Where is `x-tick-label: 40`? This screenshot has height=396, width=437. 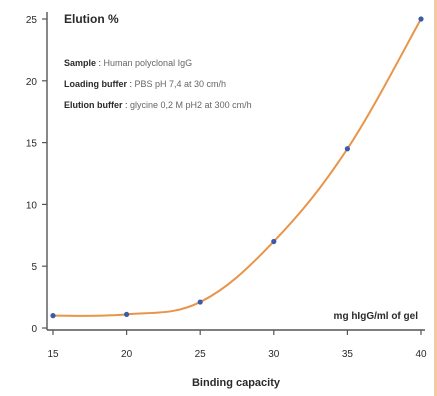 x-tick-label: 40 is located at coordinates (421, 354).